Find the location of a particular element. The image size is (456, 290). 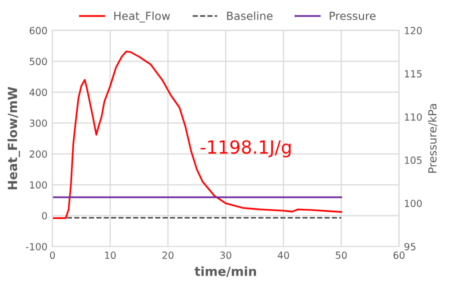

y2-axis-title: Pressure/kPa is located at coordinates (433, 138).